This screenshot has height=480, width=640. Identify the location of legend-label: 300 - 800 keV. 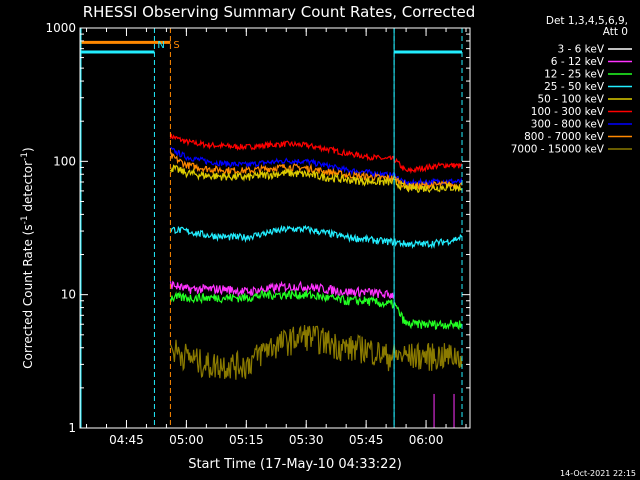
(568, 125).